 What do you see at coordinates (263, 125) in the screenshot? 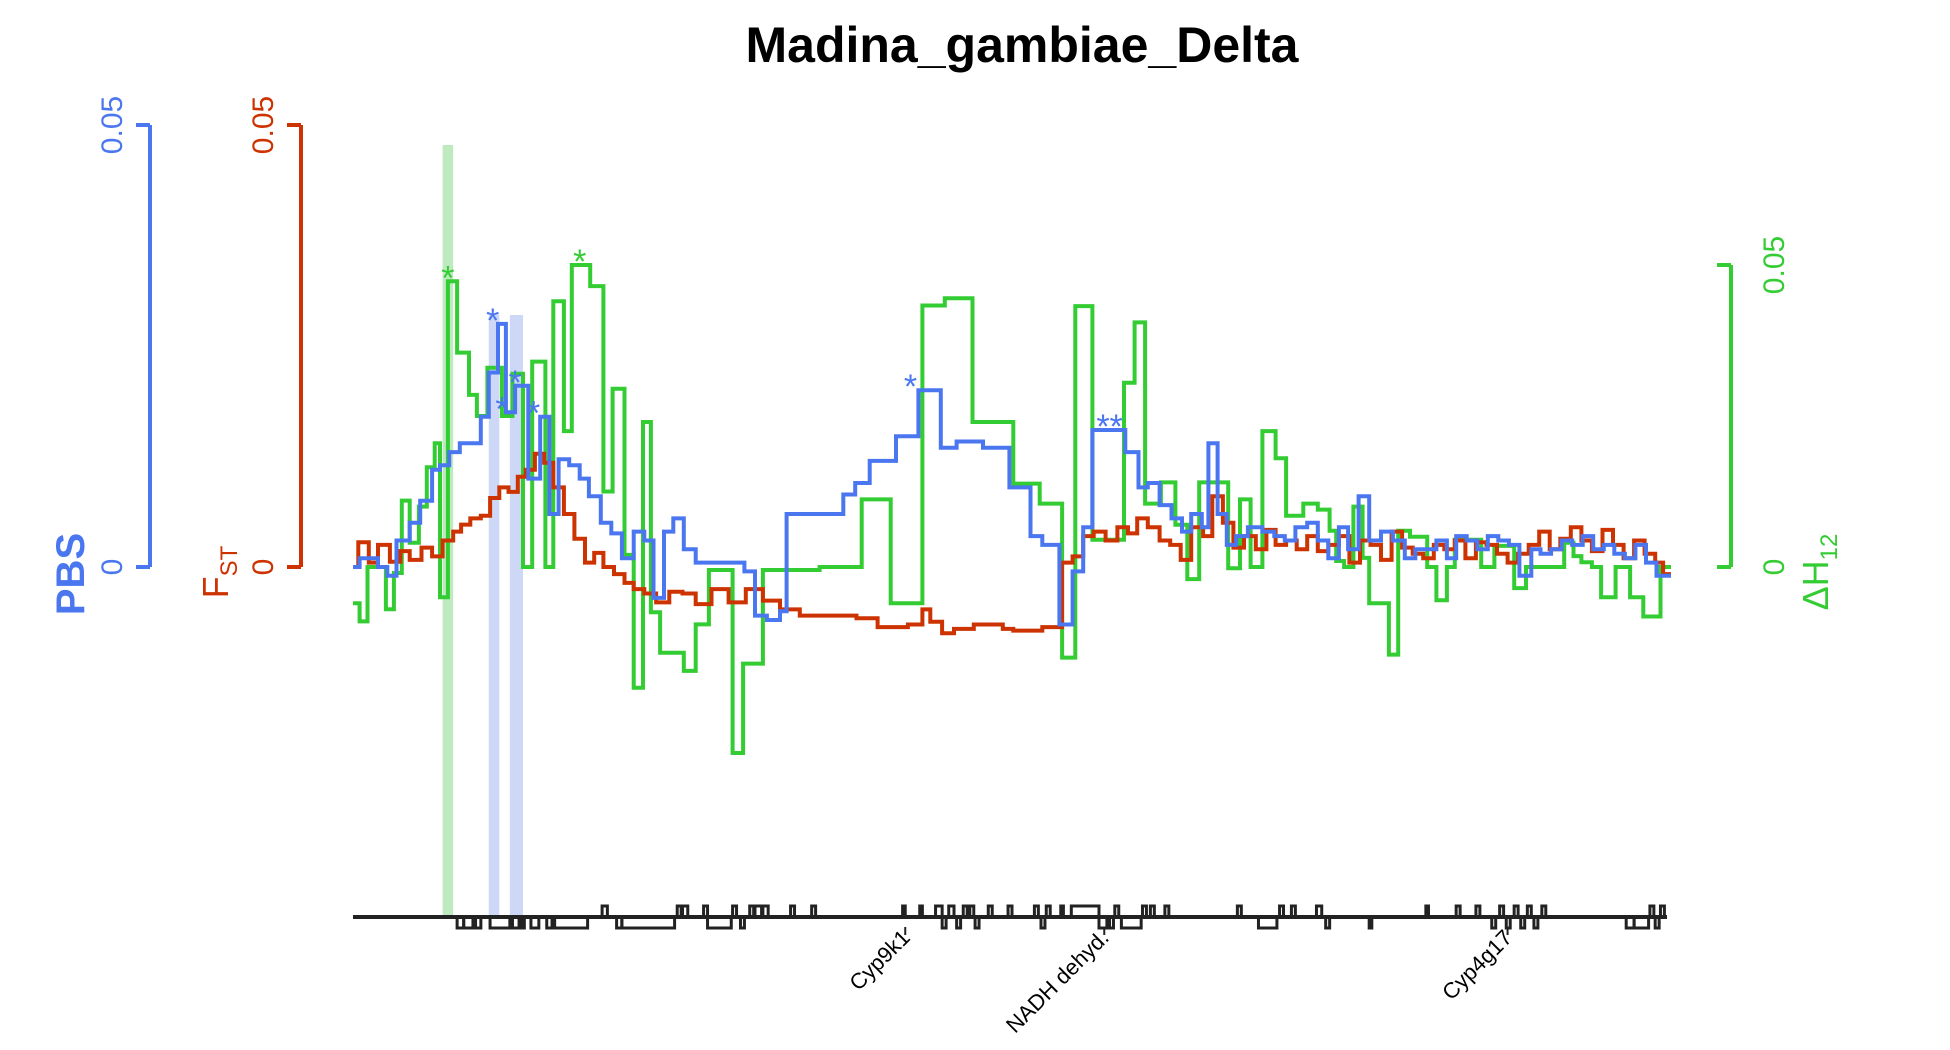
I see `fst-tick-label-top: 0.05` at bounding box center [263, 125].